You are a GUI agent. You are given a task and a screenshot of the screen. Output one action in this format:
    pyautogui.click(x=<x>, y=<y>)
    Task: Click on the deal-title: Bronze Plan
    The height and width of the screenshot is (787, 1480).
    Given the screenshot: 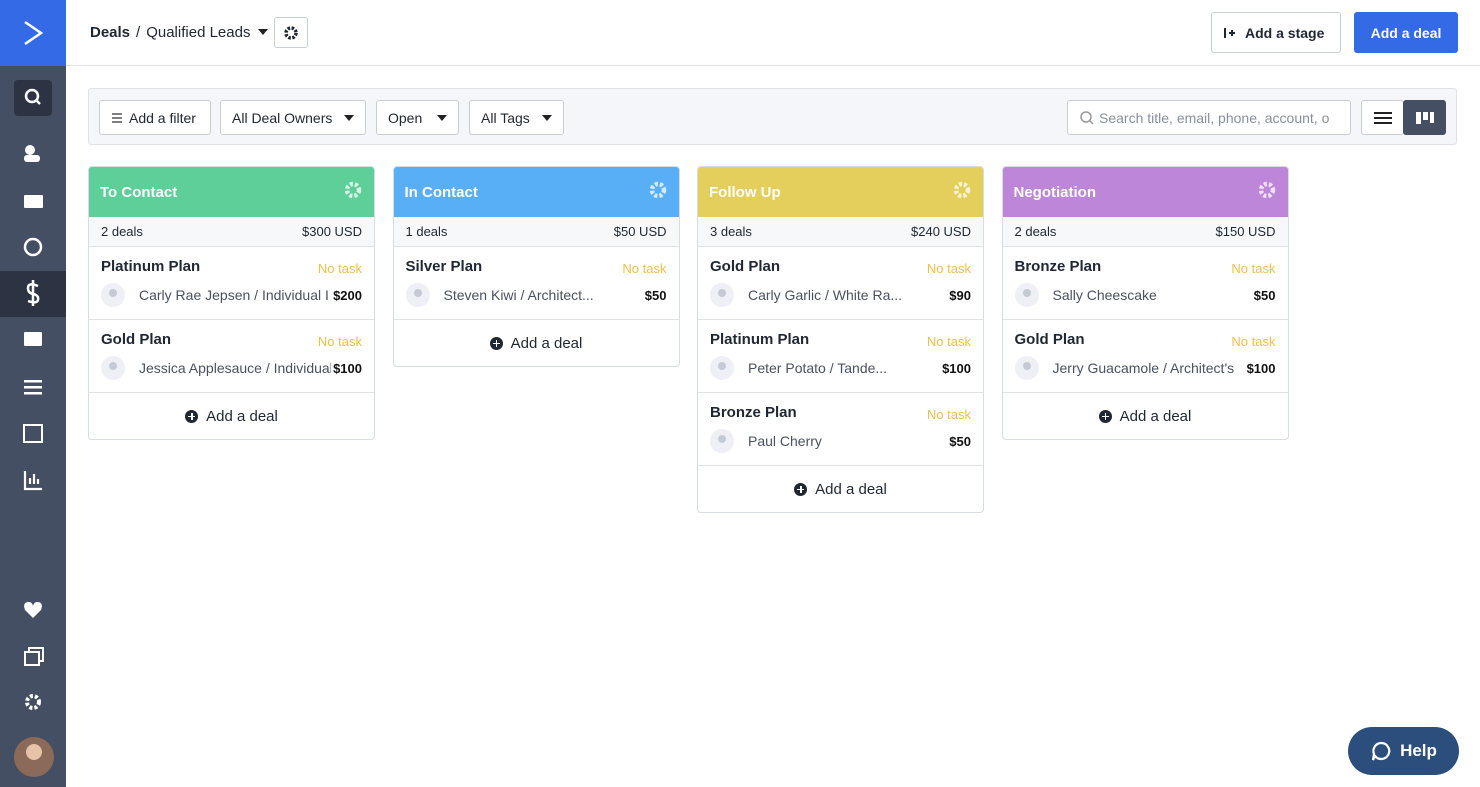 What is the action you would take?
    pyautogui.click(x=753, y=412)
    